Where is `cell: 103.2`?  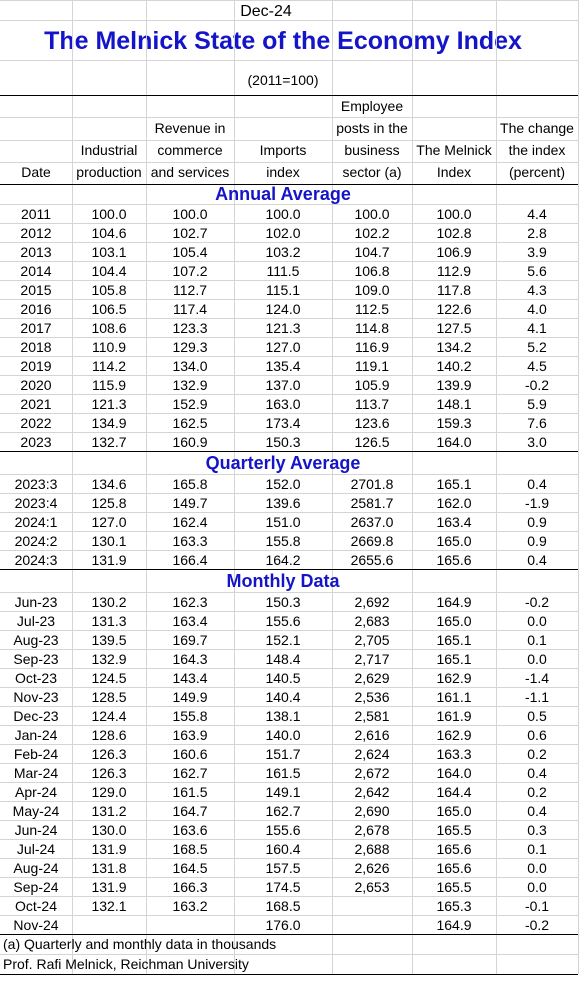 cell: 103.2 is located at coordinates (283, 252).